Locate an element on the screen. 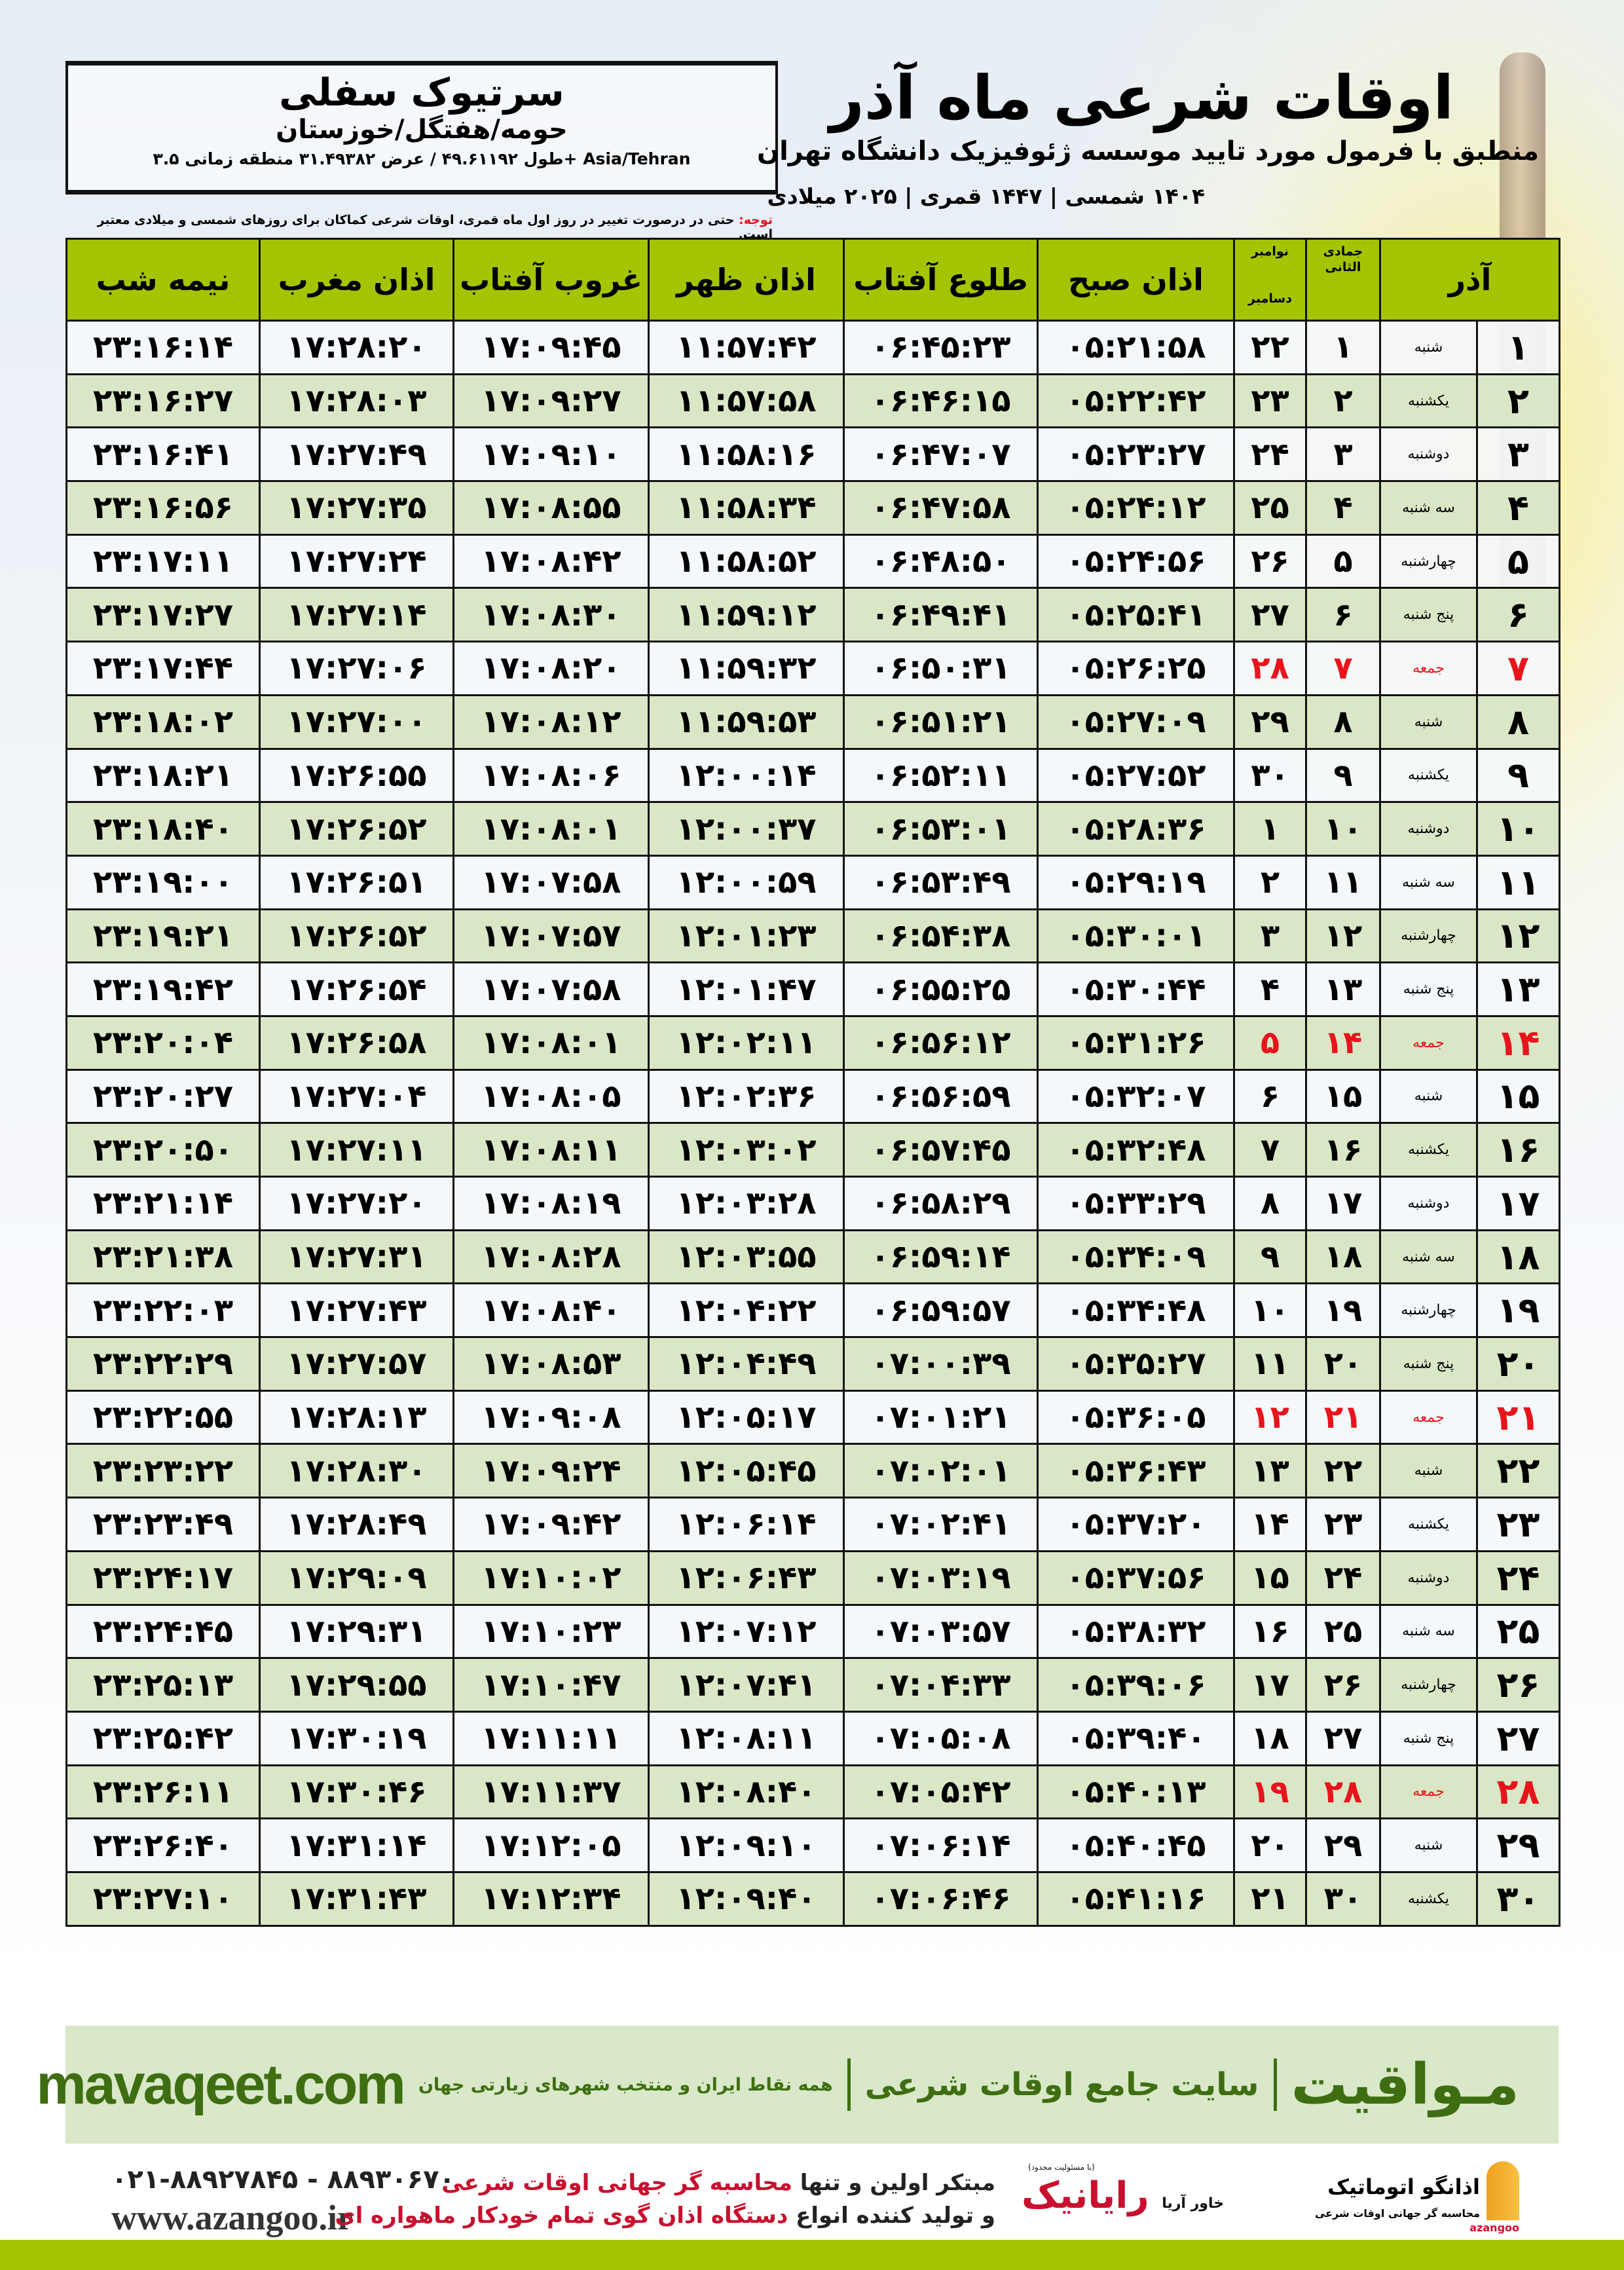  cell-tolu: ۰۶:۵۱:۲۱ is located at coordinates (941, 722).